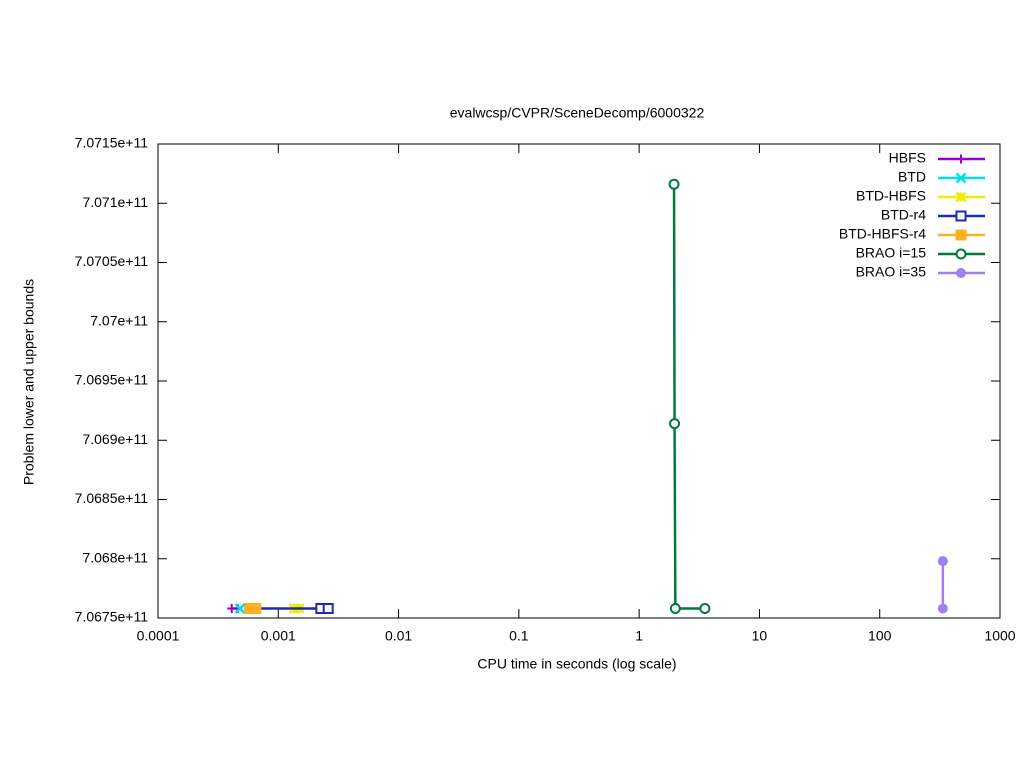  Describe the element at coordinates (115, 557) in the screenshot. I see `y-tick-label: 7.068e+11` at that location.